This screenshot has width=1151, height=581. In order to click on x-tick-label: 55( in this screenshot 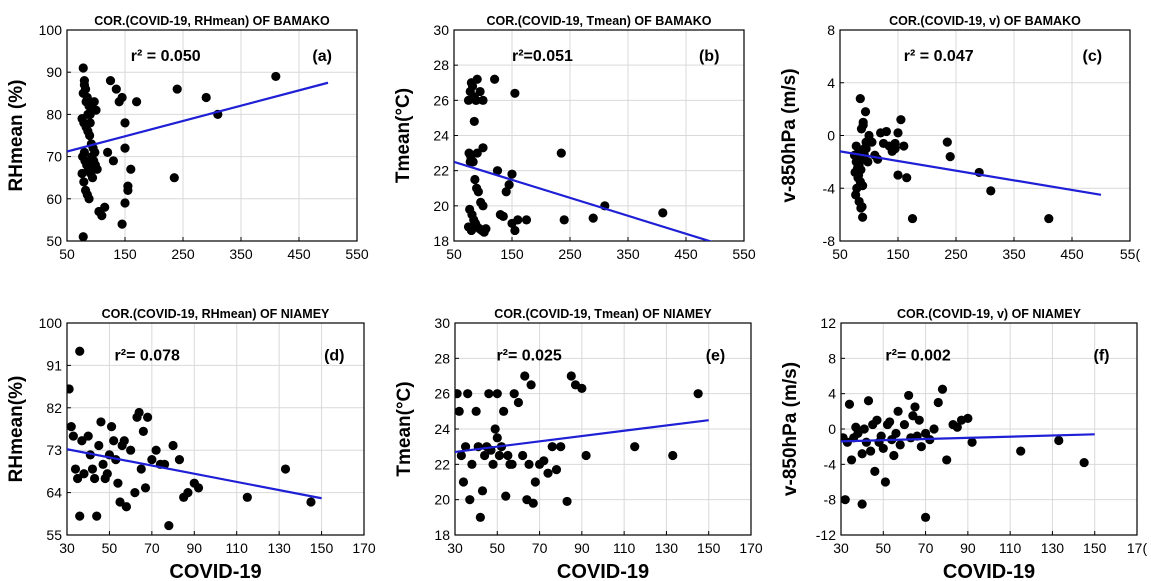, I will do `click(1130, 254)`.